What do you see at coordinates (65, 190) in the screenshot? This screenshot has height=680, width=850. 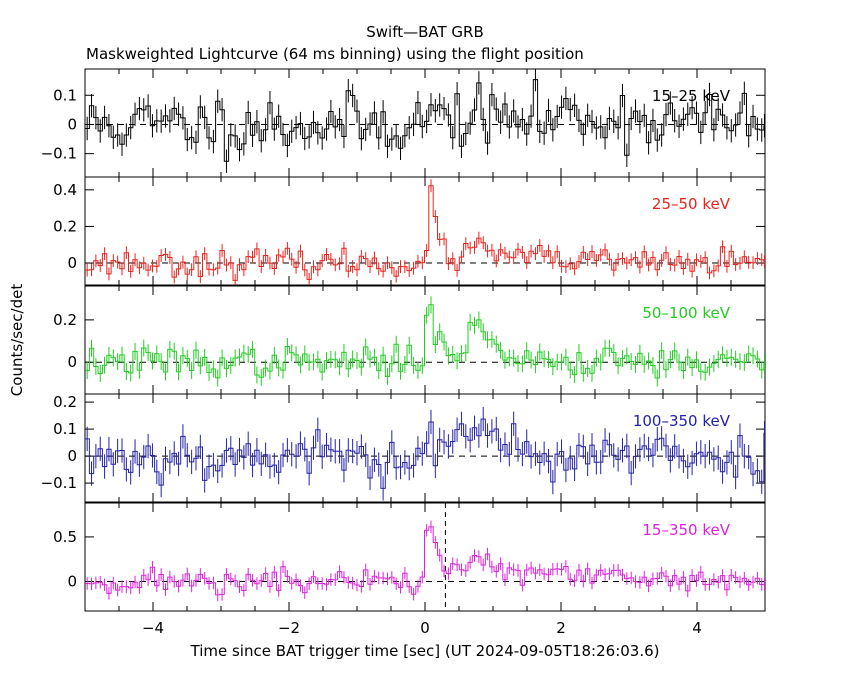 I see `y-tick-label: 0.4` at bounding box center [65, 190].